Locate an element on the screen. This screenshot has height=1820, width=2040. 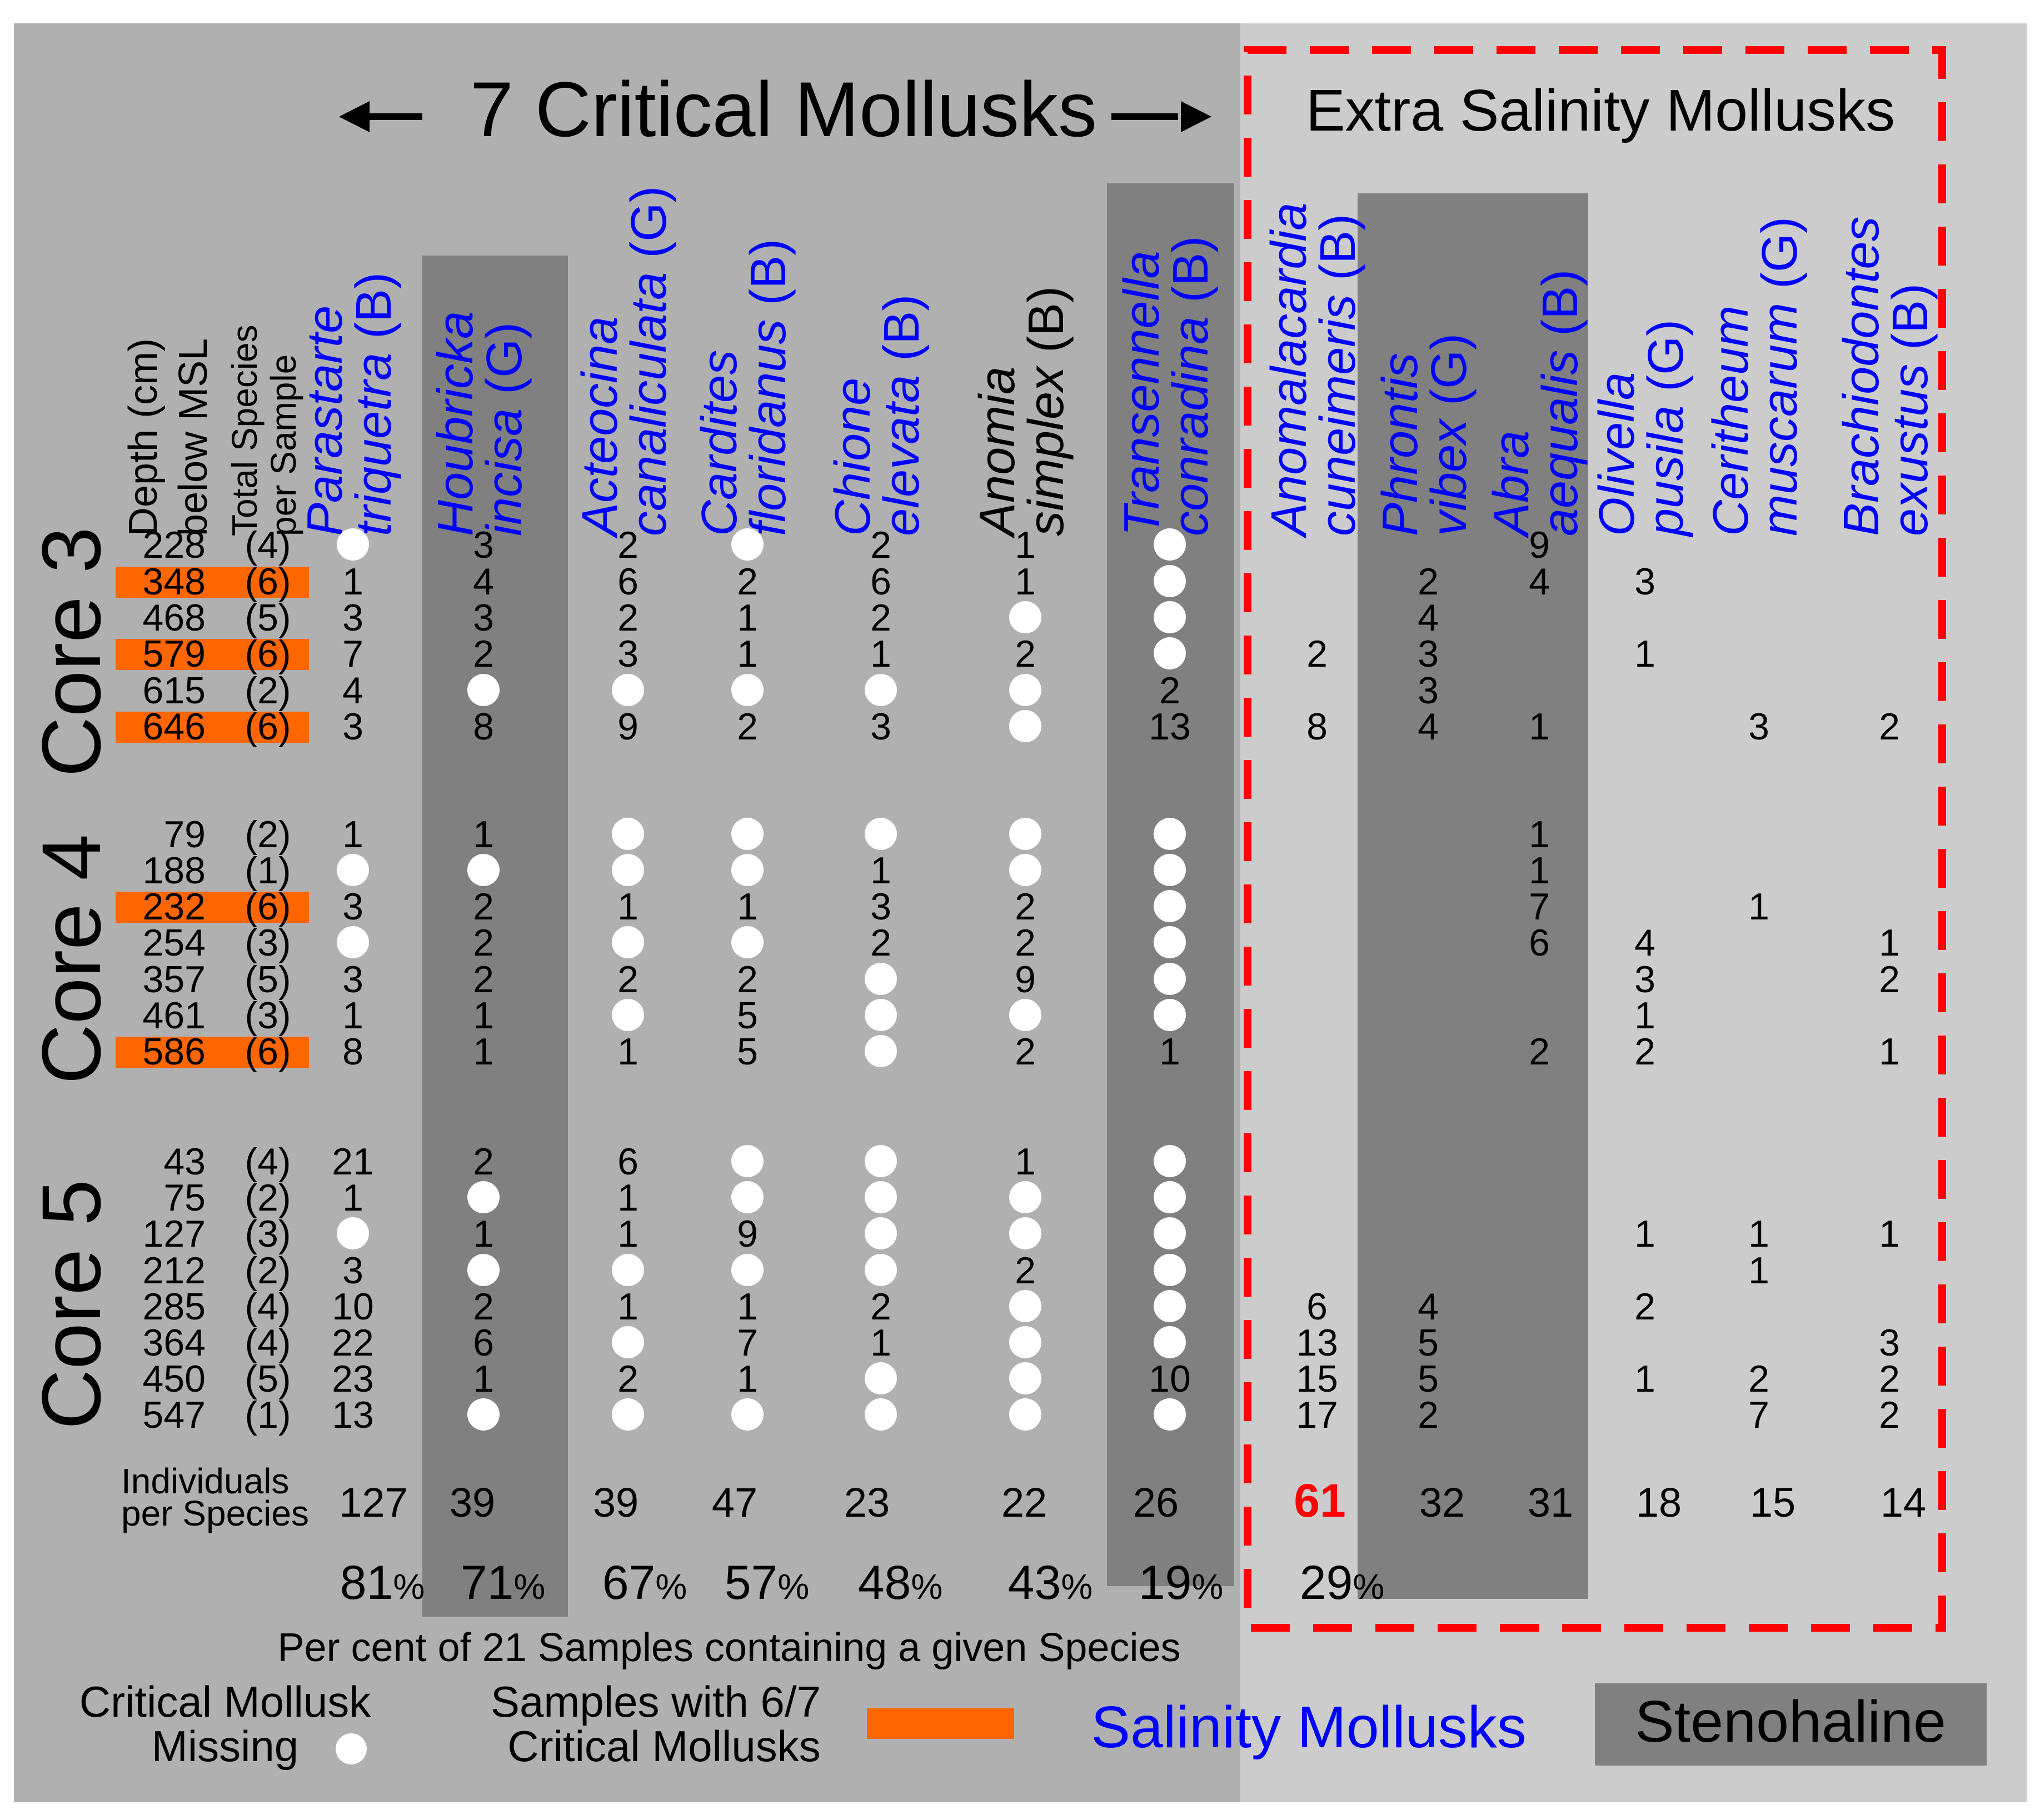
legend-salinity: Salinity Mollusks is located at coordinates (1308, 1727).